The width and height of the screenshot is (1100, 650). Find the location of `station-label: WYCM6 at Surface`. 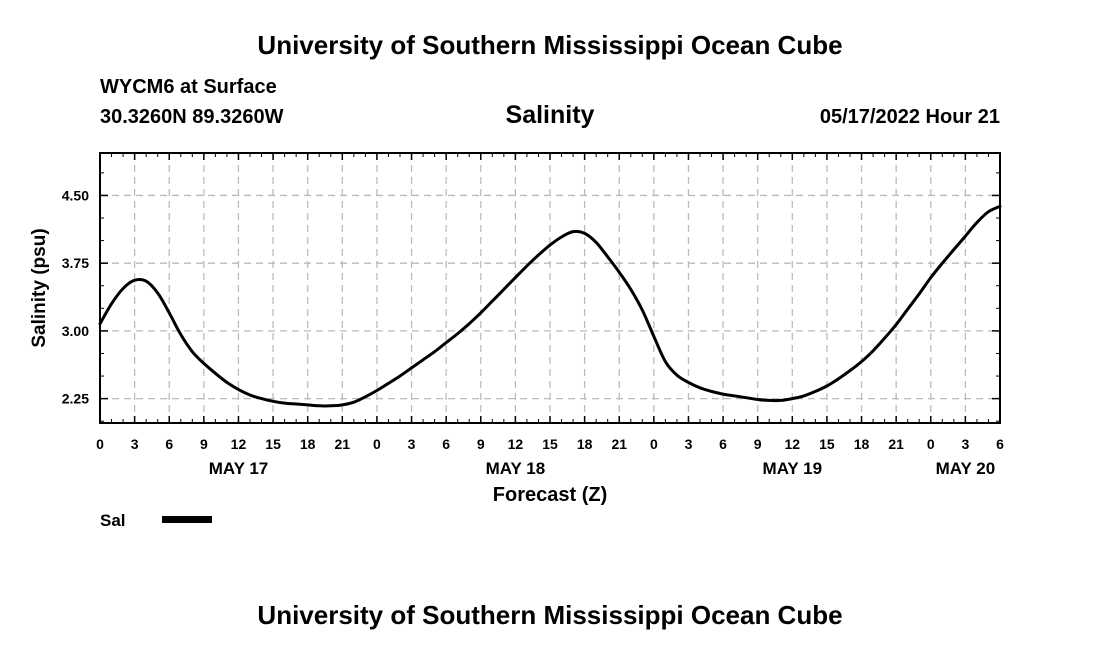

station-label: WYCM6 at Surface is located at coordinates (188, 87).